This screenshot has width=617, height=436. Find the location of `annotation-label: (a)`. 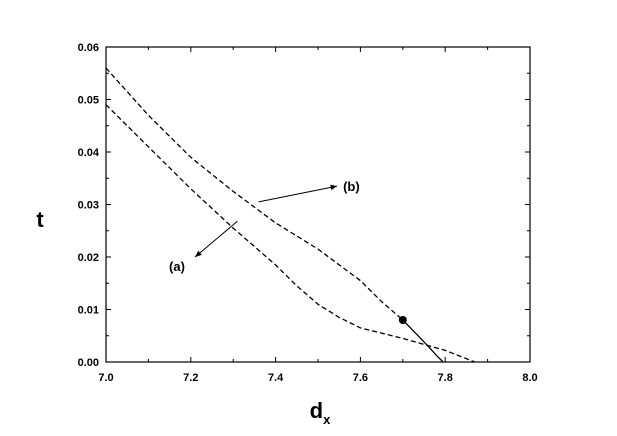

annotation-label: (a) is located at coordinates (177, 266).